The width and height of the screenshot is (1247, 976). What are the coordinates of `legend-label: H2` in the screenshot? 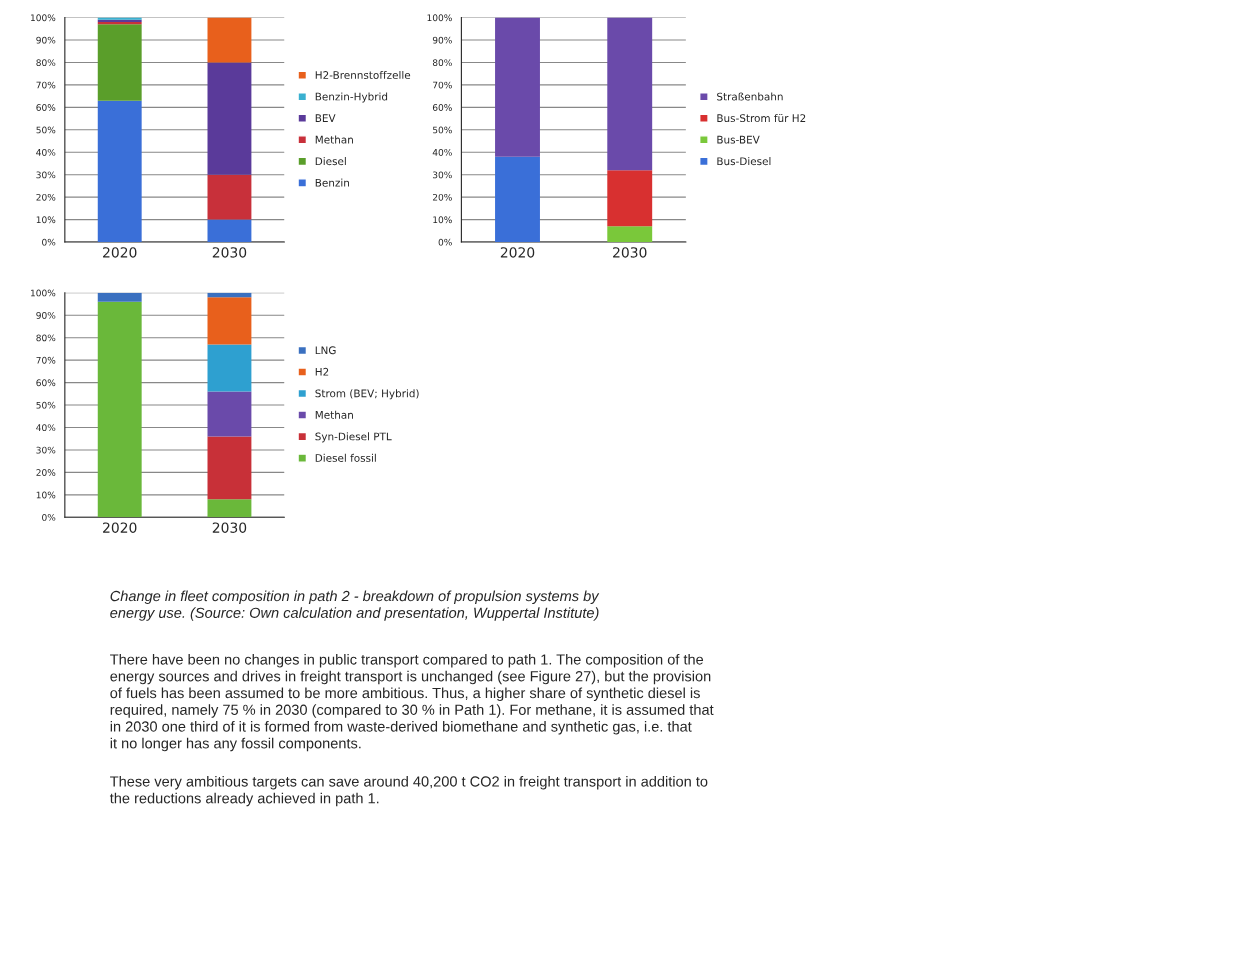 It's located at (322, 371).